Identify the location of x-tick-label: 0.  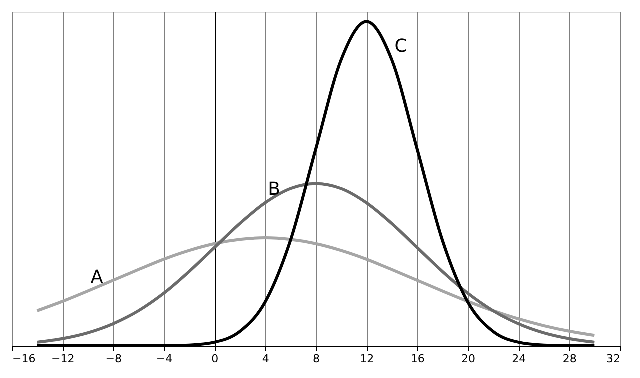
(215, 359).